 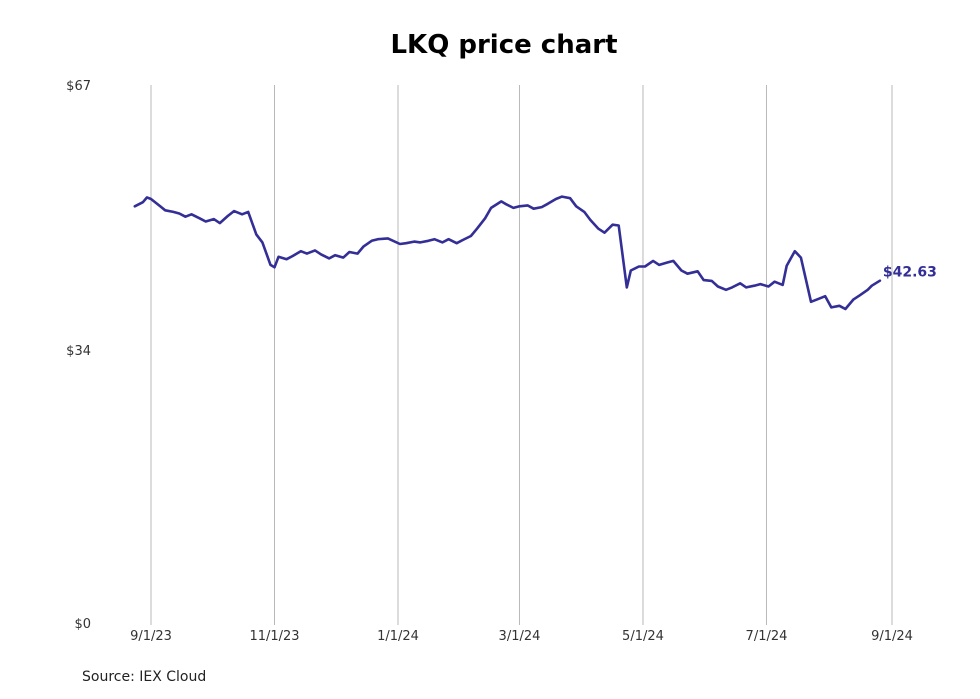 What do you see at coordinates (78, 351) in the screenshot?
I see `y-tick-label: $34` at bounding box center [78, 351].